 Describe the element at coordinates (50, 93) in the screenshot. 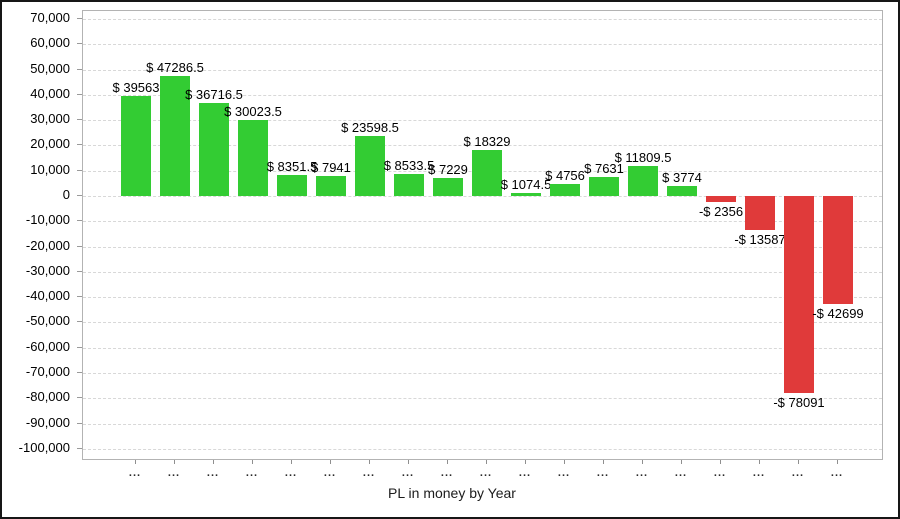

I see `y-tick-label: 40,000` at that location.